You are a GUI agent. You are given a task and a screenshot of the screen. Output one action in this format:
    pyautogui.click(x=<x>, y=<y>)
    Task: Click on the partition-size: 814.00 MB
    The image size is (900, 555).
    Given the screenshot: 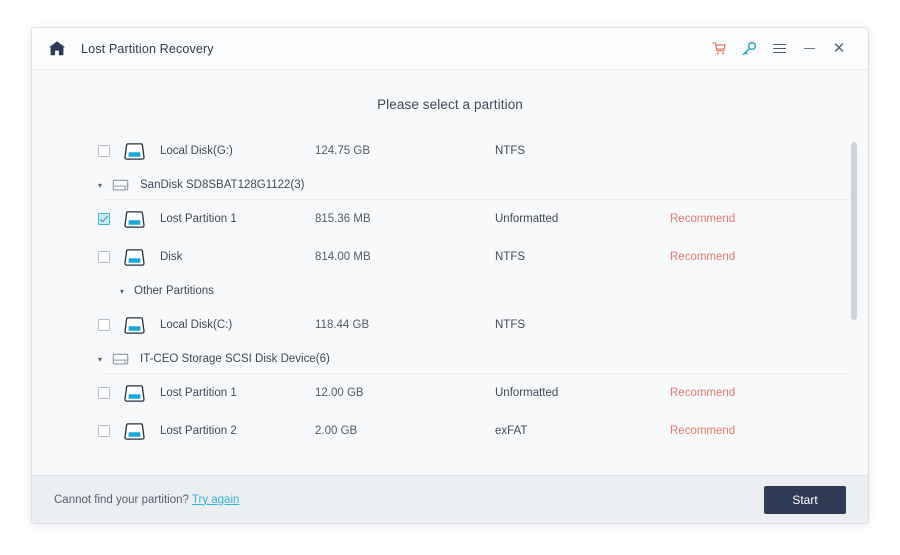 What is the action you would take?
    pyautogui.click(x=343, y=257)
    